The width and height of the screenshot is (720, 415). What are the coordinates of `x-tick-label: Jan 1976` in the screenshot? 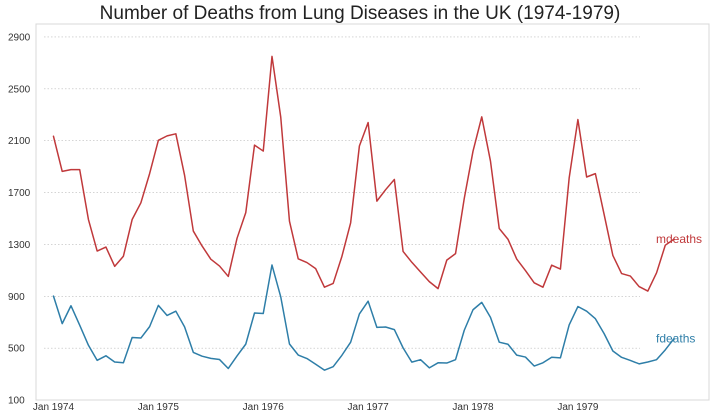 It's located at (264, 407).